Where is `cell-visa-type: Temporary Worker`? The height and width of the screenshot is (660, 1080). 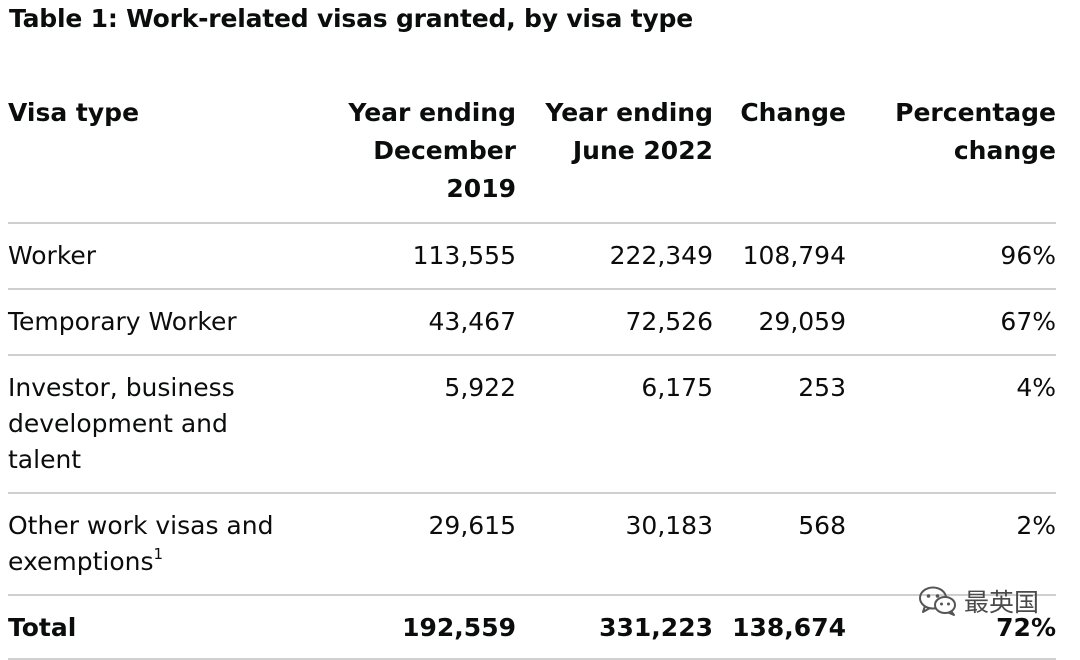 cell-visa-type: Temporary Worker is located at coordinates (153, 322).